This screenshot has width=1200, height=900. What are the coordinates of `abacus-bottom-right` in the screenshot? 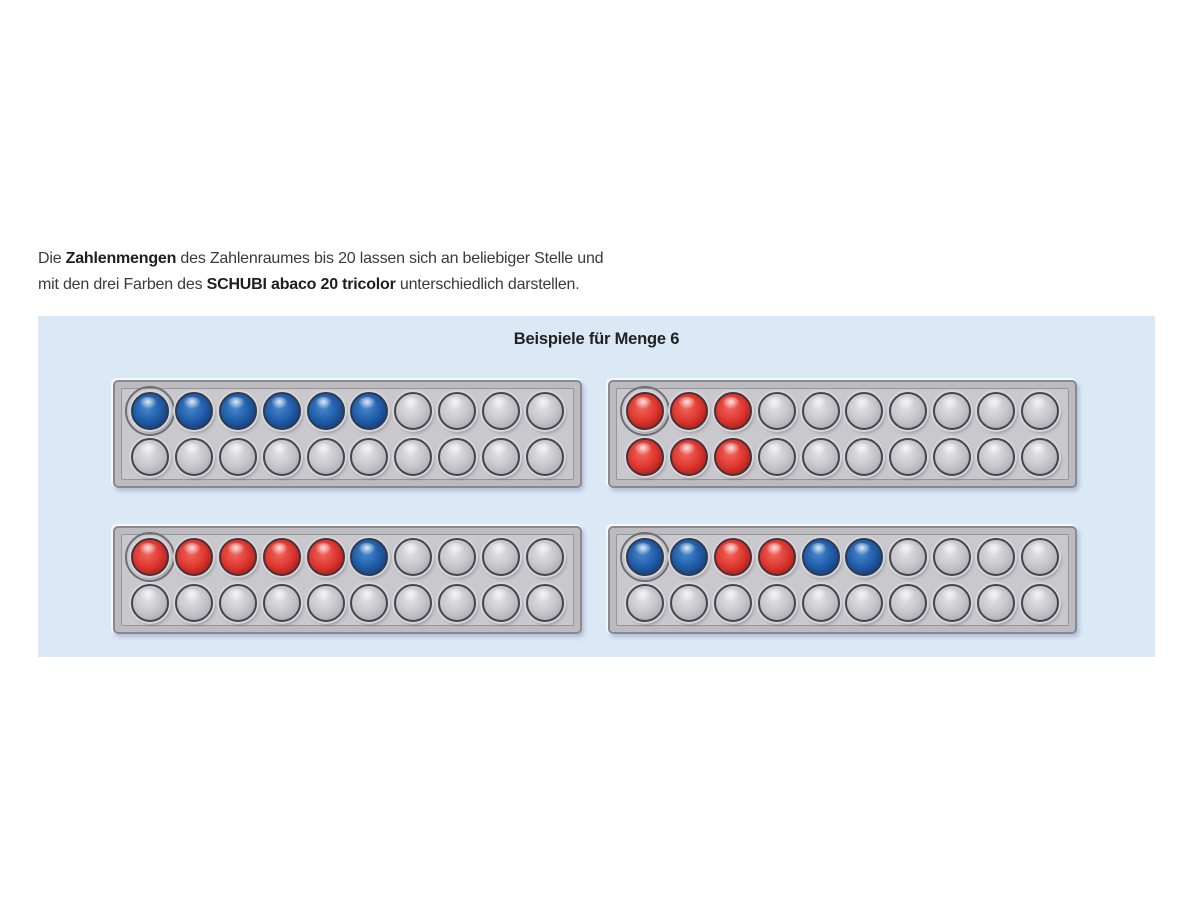 It's located at (842, 580).